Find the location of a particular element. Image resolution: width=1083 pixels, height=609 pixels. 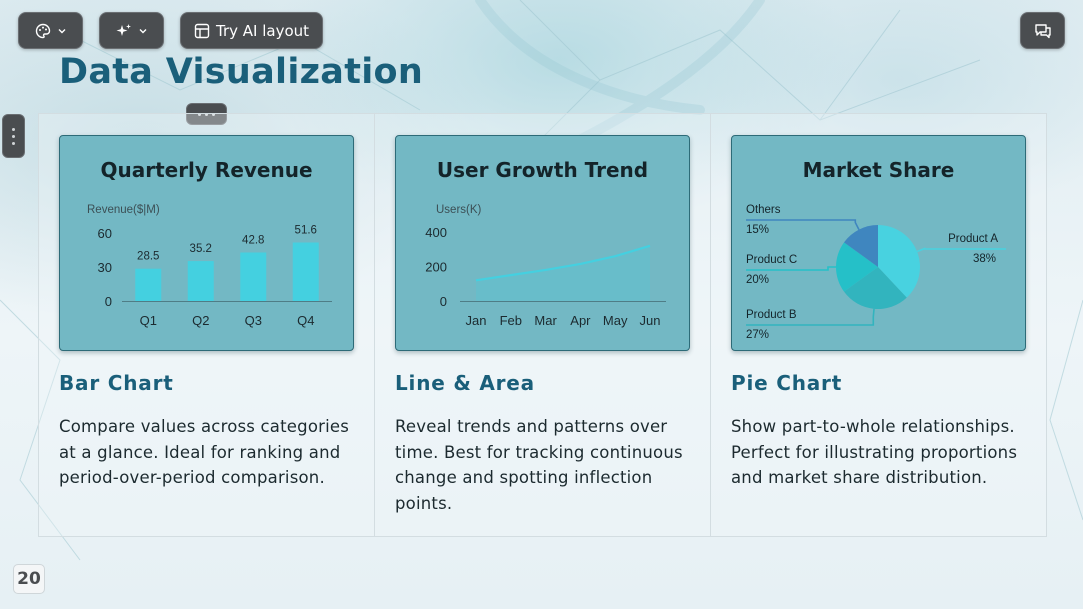

theme-button is located at coordinates (50, 30).